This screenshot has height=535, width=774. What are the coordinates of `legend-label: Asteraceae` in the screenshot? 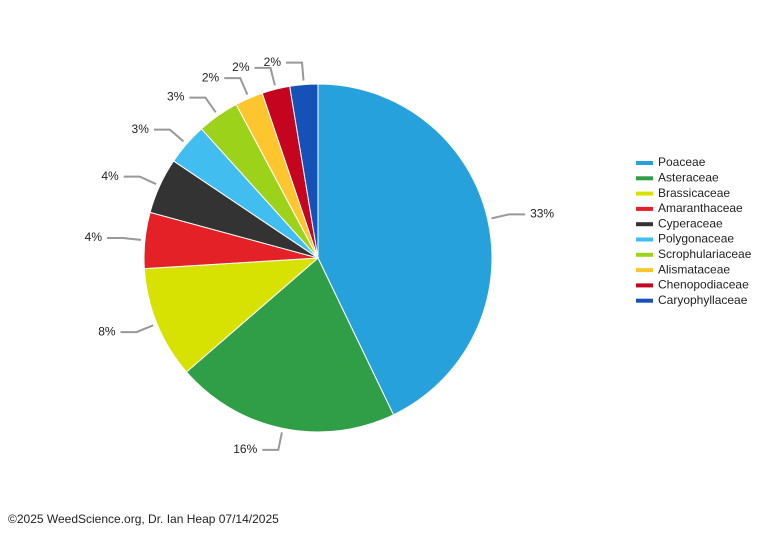 It's located at (688, 177).